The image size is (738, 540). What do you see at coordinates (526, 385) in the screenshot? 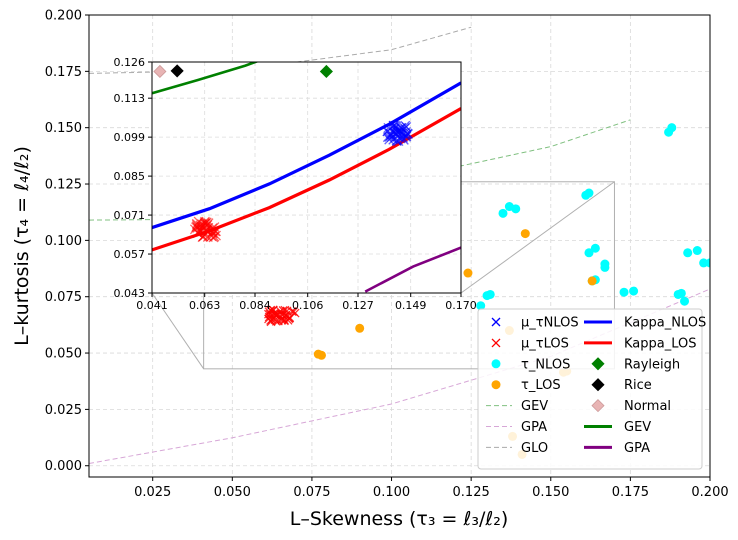
I see `legend-entry: τ_LOS` at bounding box center [526, 385].